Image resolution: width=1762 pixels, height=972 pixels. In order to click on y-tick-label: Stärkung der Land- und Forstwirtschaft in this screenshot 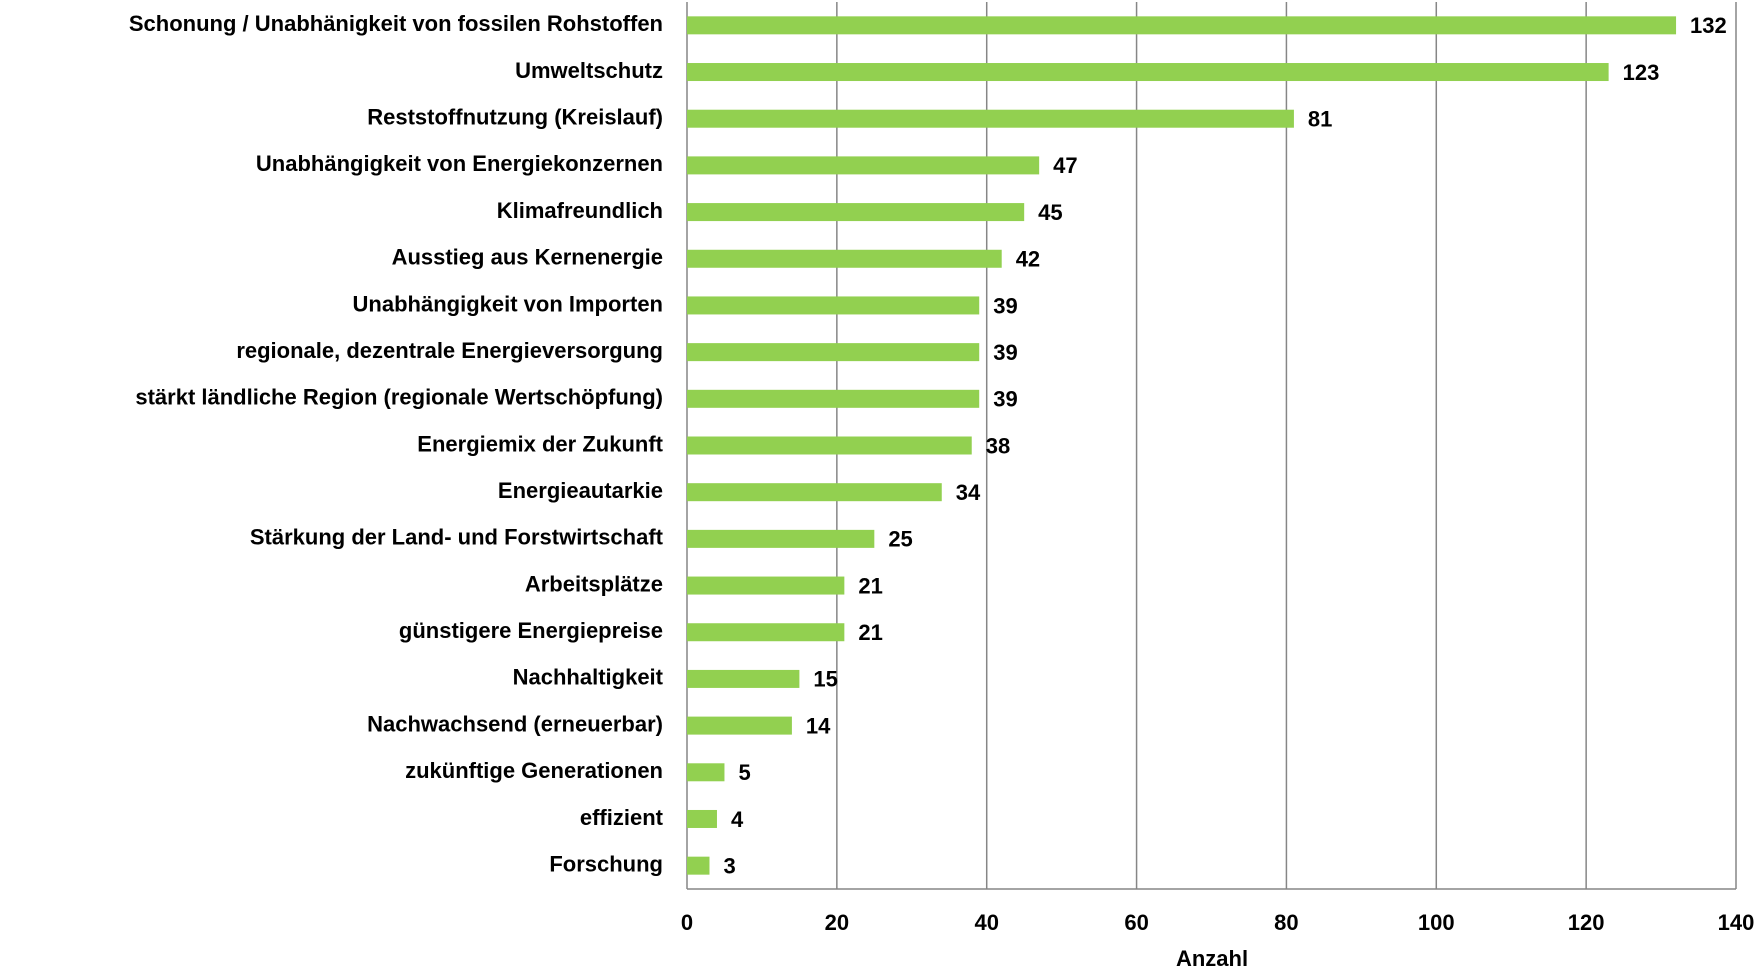, I will do `click(457, 537)`.